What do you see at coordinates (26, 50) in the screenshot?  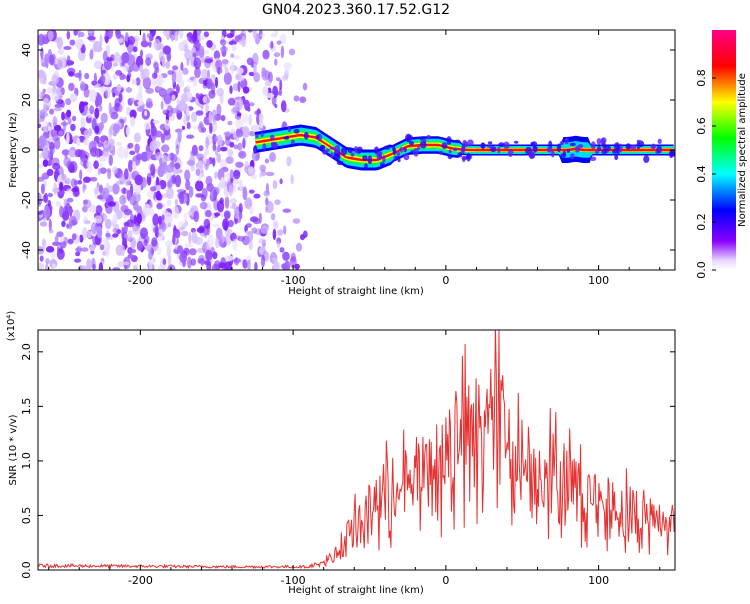 I see `y-tick-label: 40` at bounding box center [26, 50].